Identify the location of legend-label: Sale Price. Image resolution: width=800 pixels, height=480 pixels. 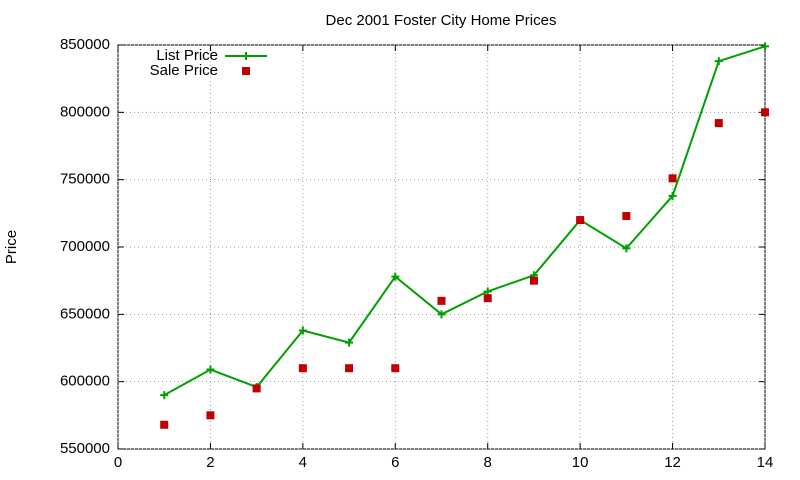
(184, 70).